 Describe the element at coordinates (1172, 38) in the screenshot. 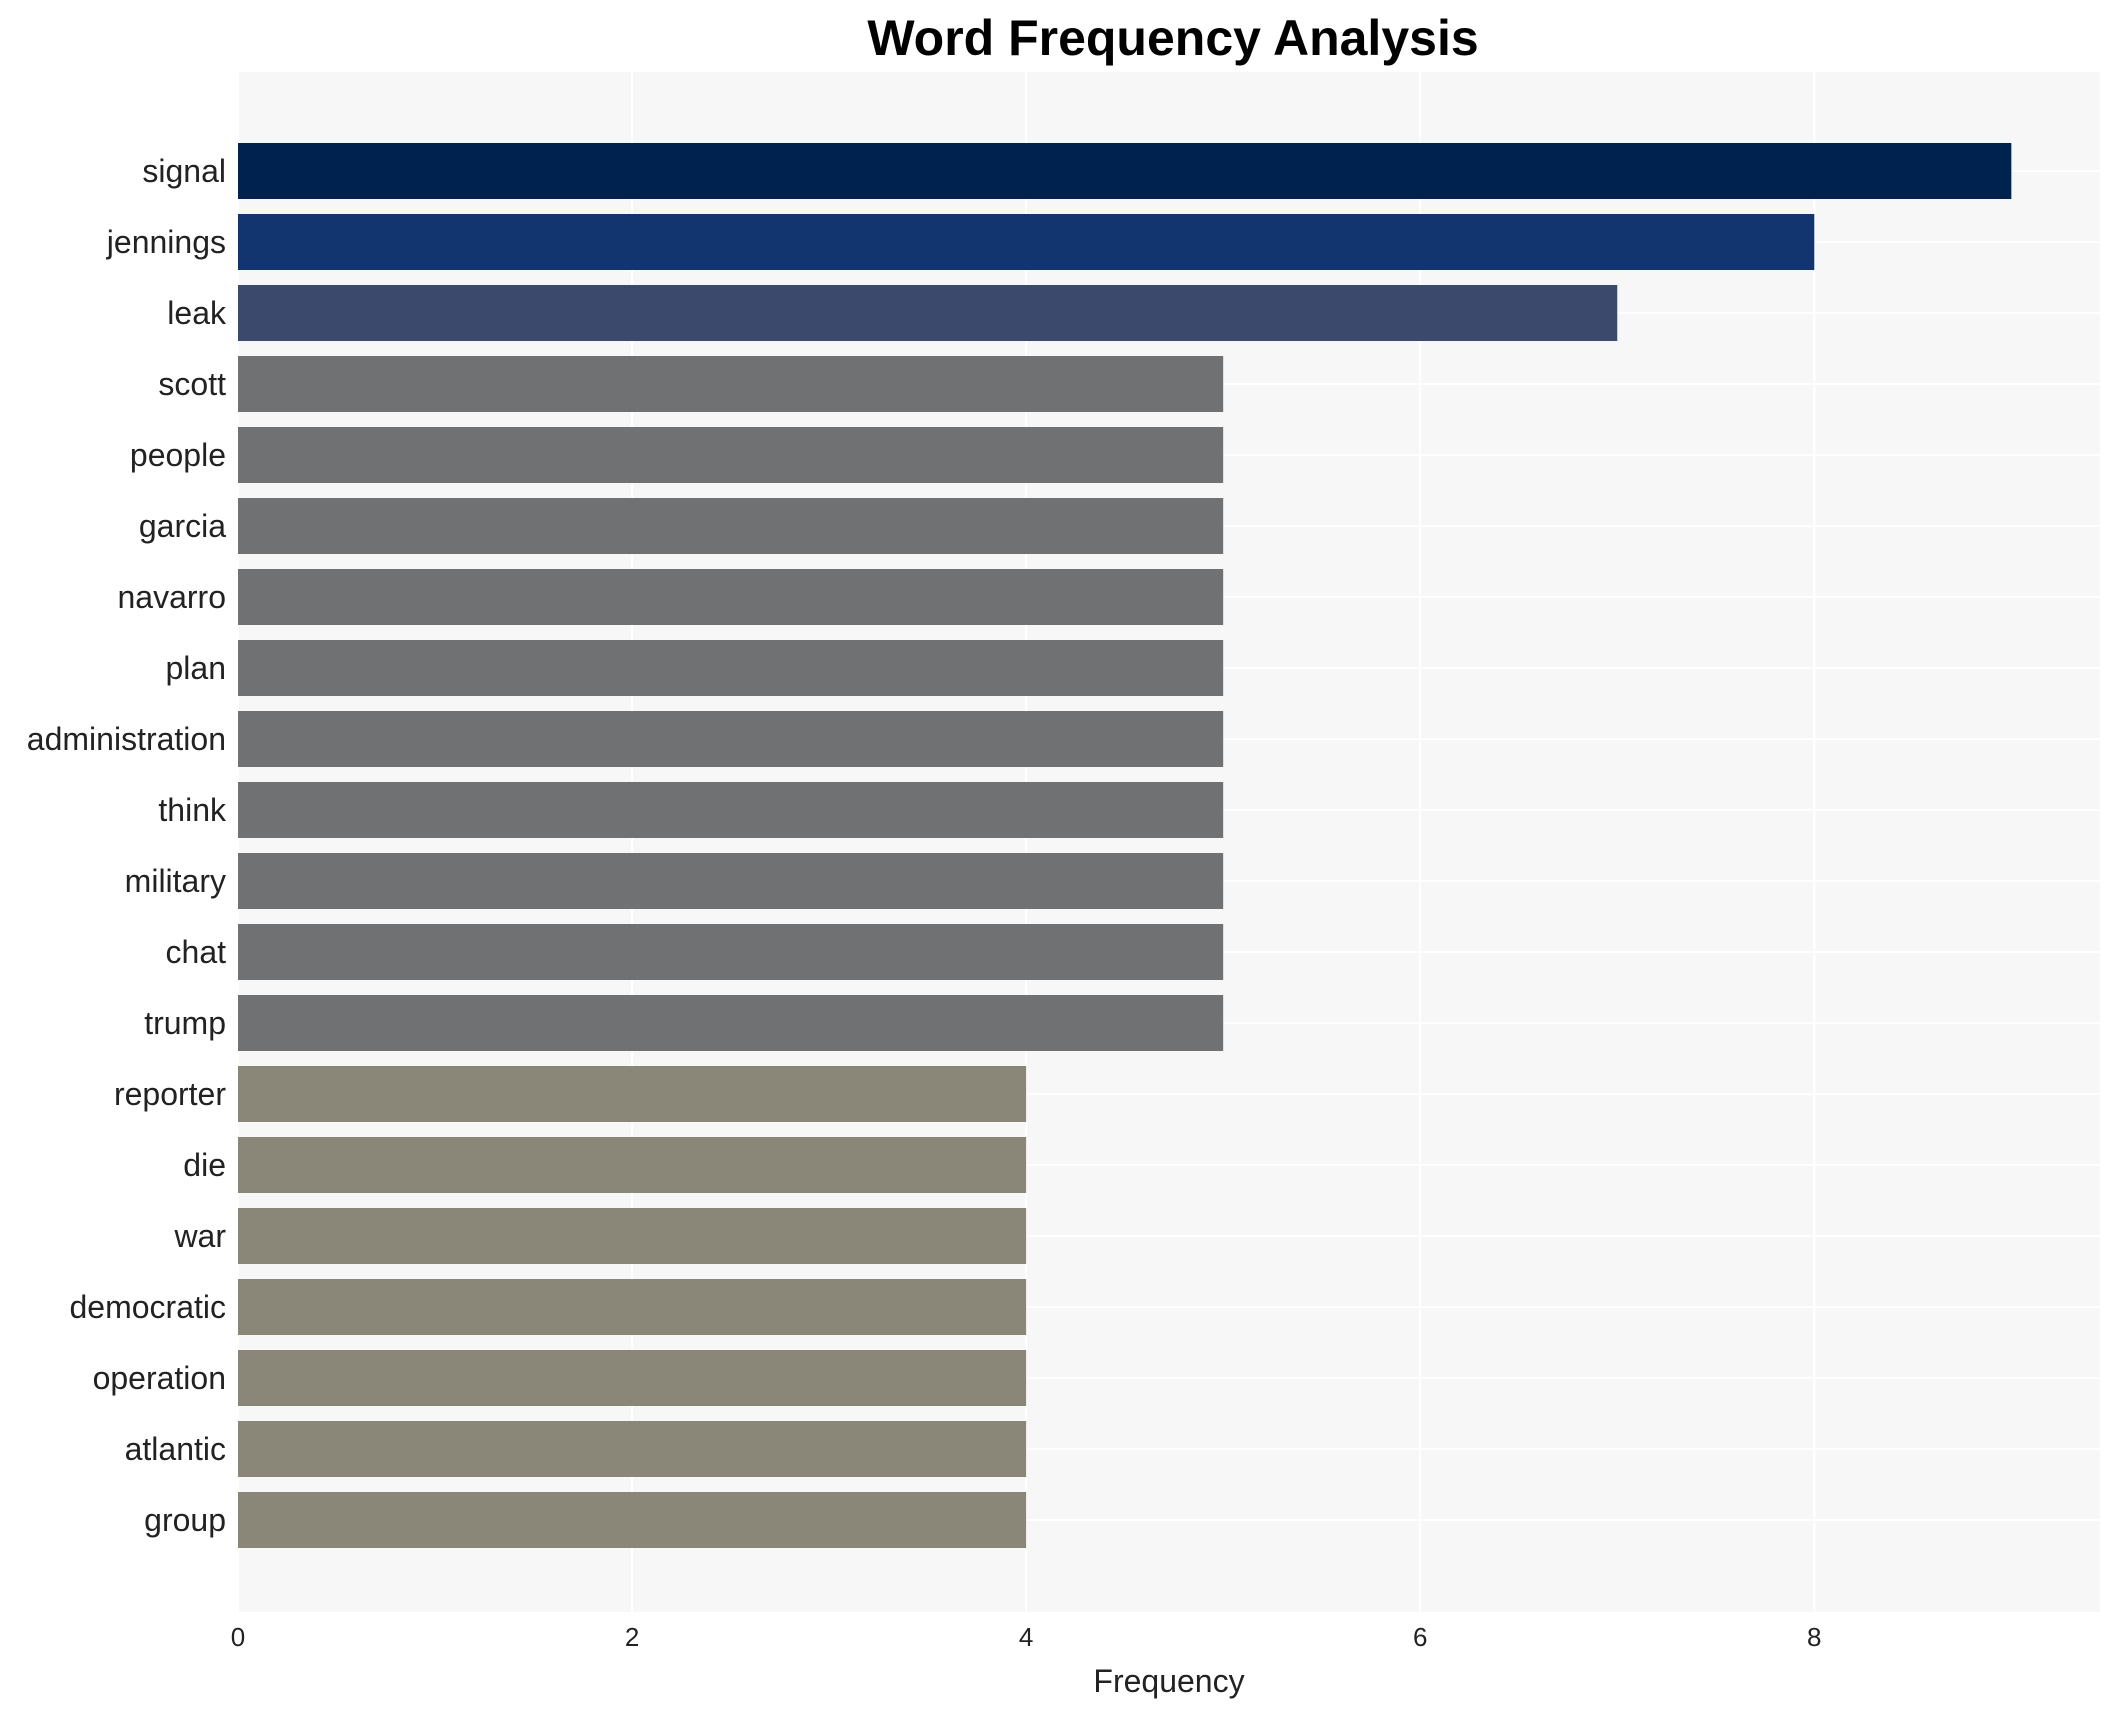

I see `chart-title: Word Frequency Analysis` at that location.